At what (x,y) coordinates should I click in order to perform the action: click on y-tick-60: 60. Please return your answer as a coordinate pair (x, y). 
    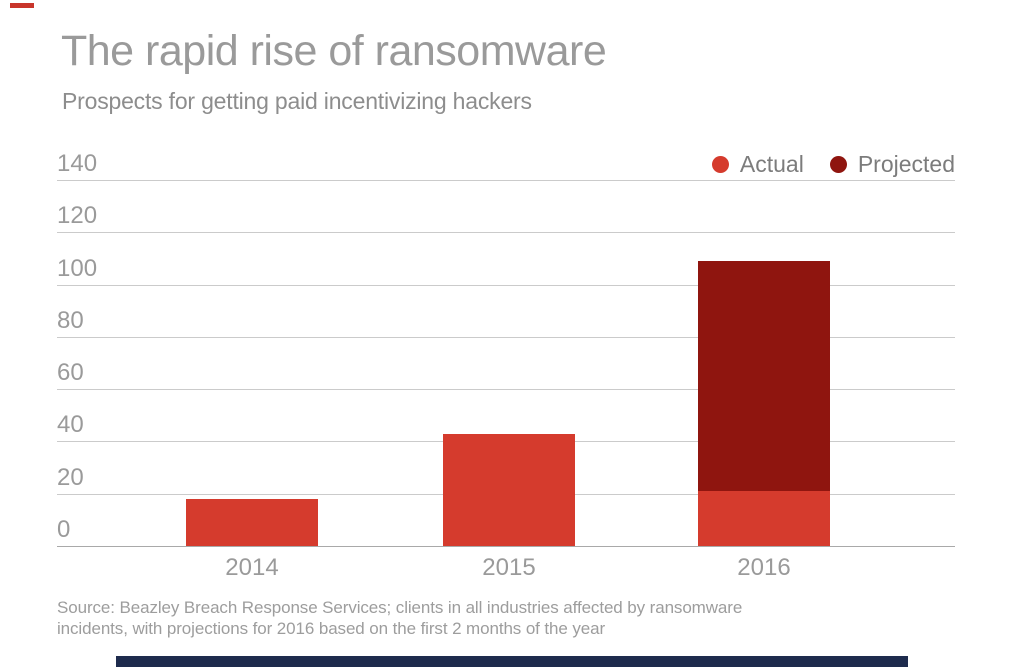
    Looking at the image, I should click on (70, 373).